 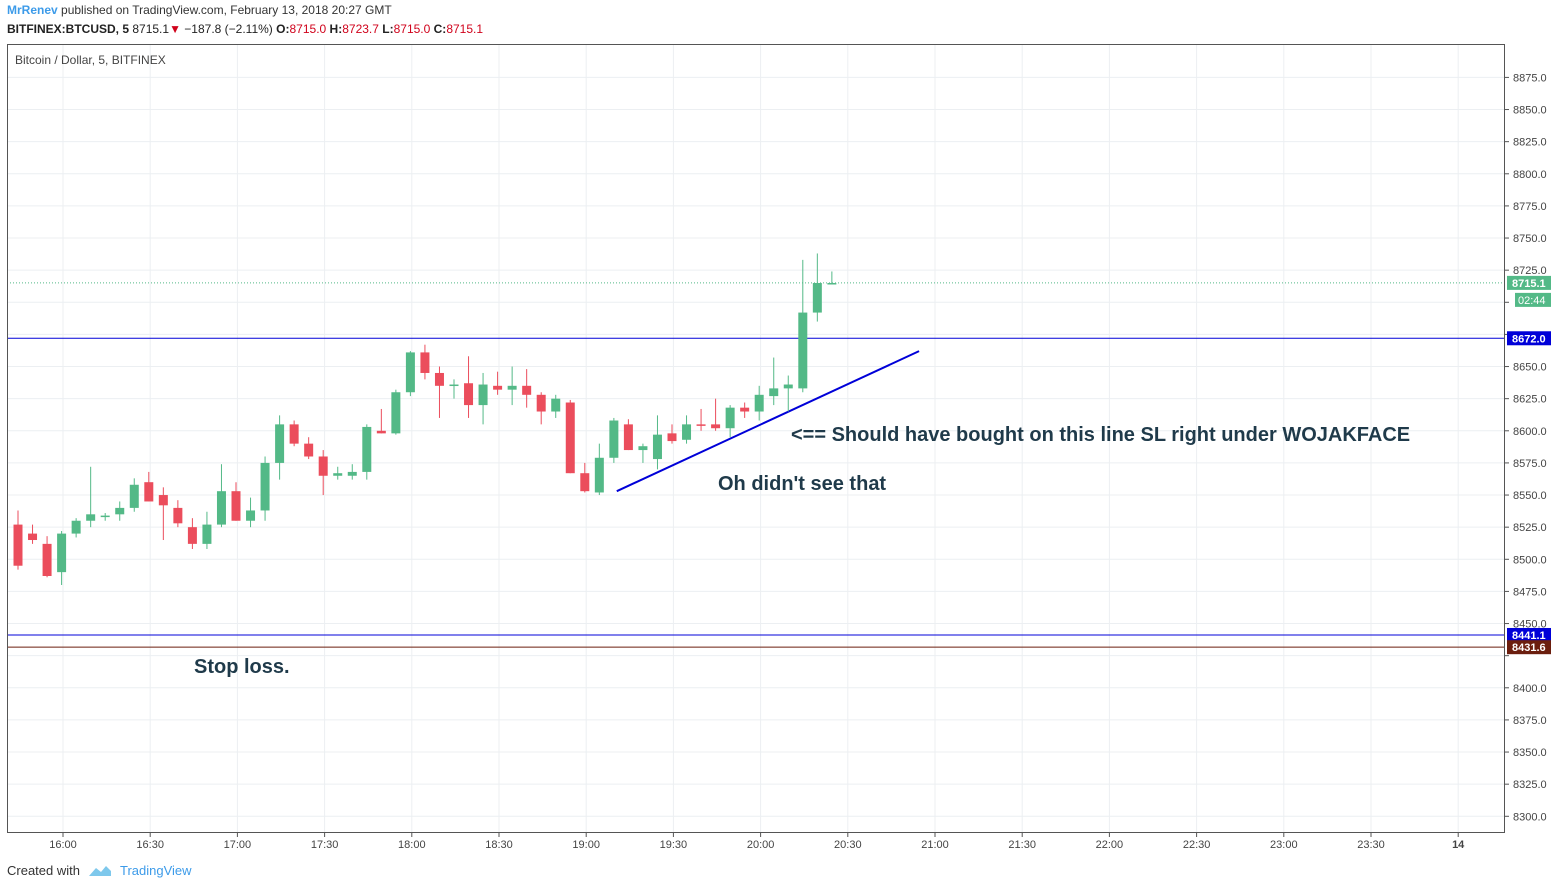 What do you see at coordinates (465, 29) in the screenshot?
I see `close-value: 8715.1` at bounding box center [465, 29].